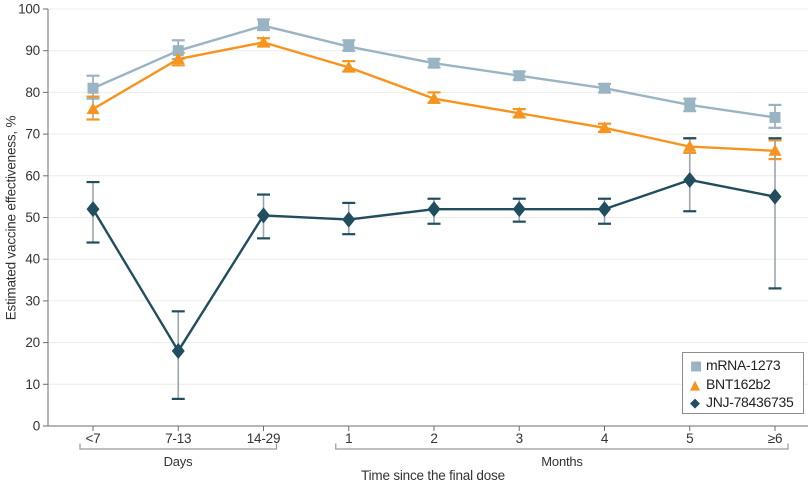 The width and height of the screenshot is (810, 486). Describe the element at coordinates (696, 366) in the screenshot. I see `square-marker-icon: ■` at that location.